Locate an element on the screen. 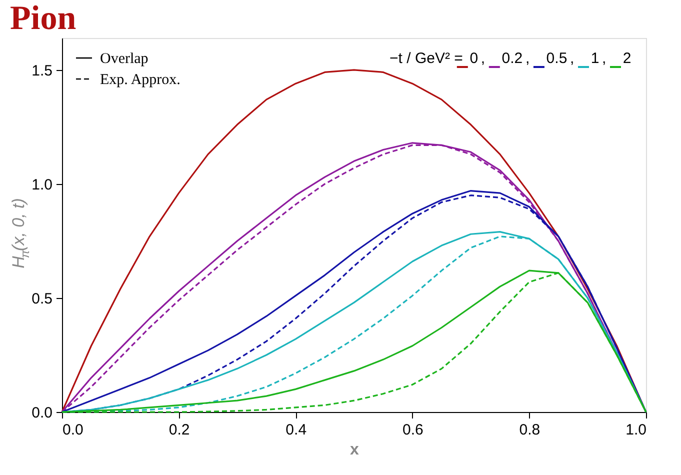  x-tick-label: 0.8 is located at coordinates (529, 430).